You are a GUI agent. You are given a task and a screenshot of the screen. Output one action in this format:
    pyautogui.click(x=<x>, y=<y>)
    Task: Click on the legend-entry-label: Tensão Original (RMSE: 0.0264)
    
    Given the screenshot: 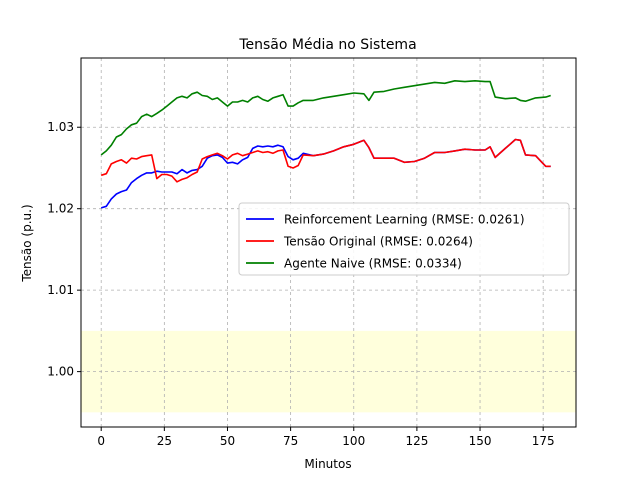 What is the action you would take?
    pyautogui.click(x=378, y=242)
    